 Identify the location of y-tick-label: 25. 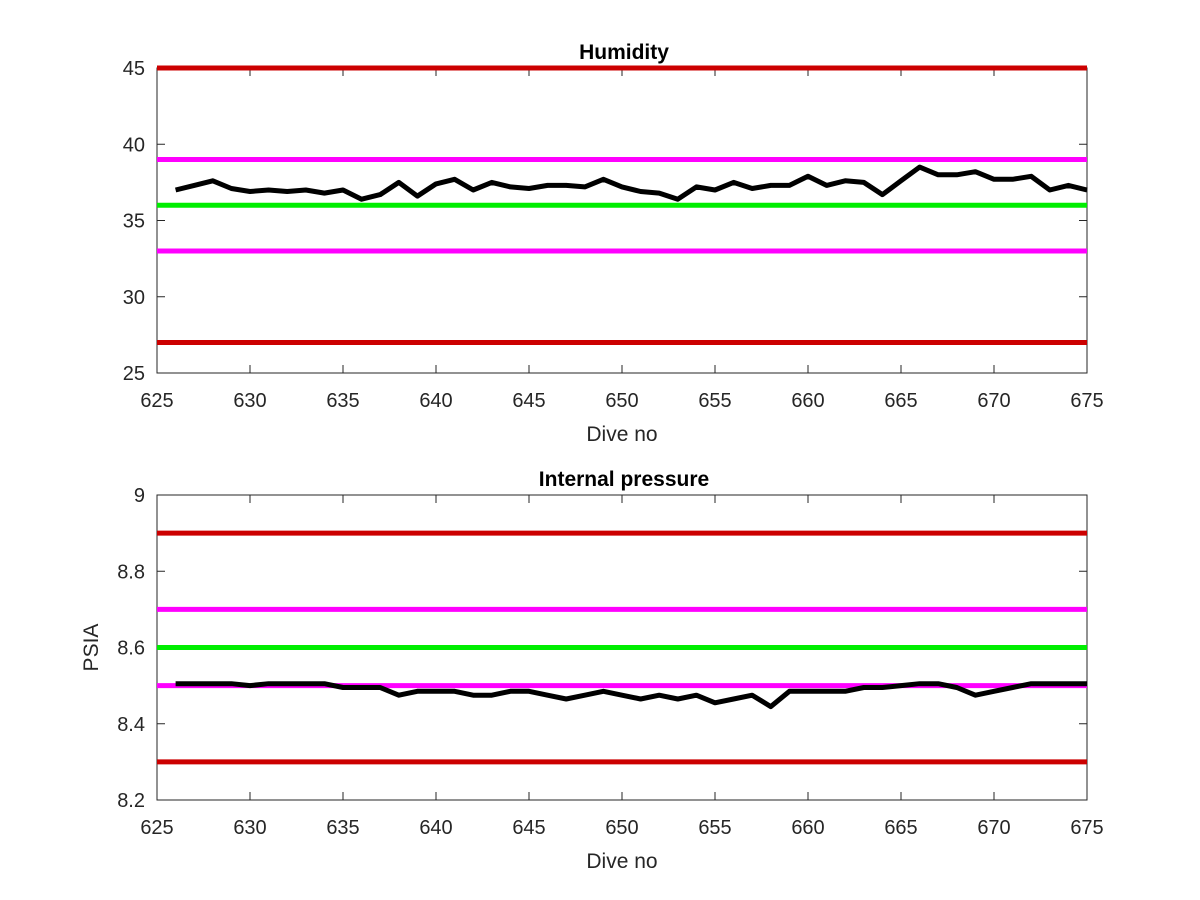
(134, 374).